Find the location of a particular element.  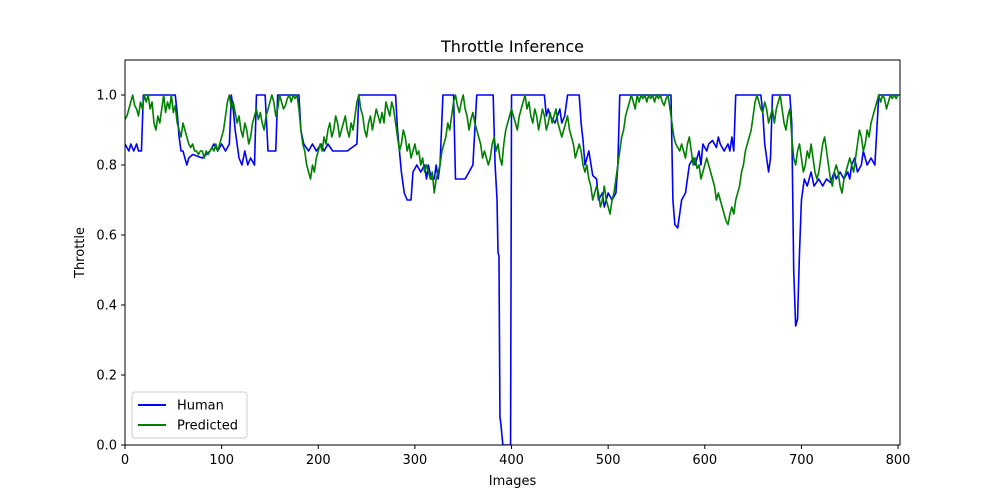

x-tick-label: 300 is located at coordinates (414, 460).